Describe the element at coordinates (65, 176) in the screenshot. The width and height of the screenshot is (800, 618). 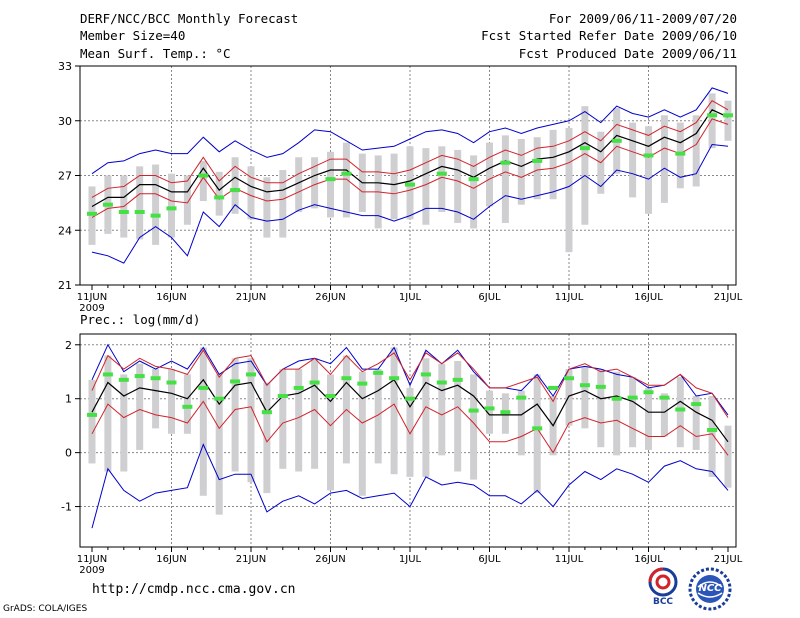
I see `y-tick-label: 27` at that location.